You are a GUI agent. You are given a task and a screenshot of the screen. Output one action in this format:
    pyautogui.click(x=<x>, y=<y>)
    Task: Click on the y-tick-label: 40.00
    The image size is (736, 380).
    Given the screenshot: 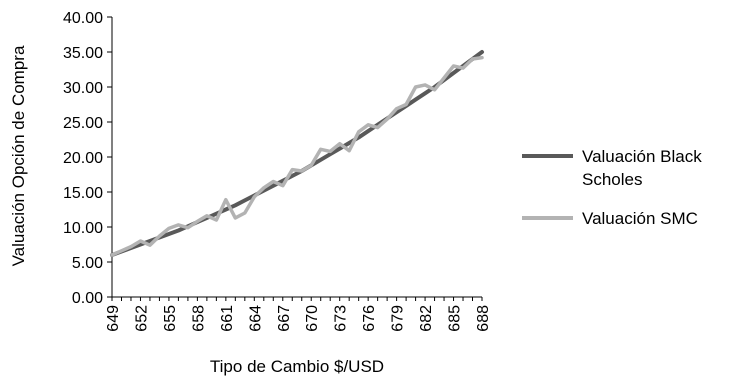 What is the action you would take?
    pyautogui.click(x=83, y=18)
    